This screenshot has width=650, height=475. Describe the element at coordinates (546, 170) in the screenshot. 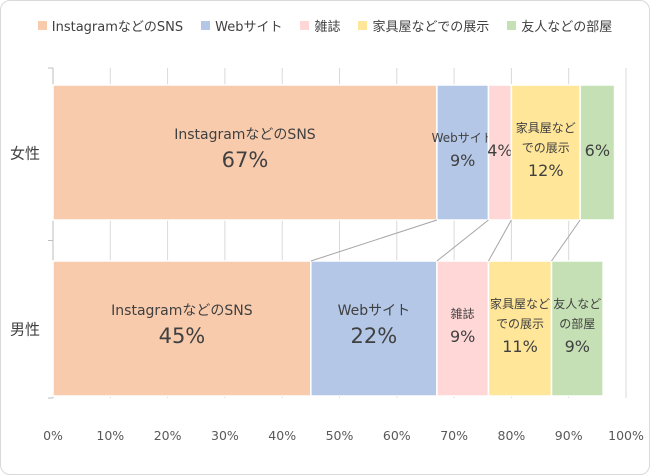

I see `data-label: 12%` at that location.